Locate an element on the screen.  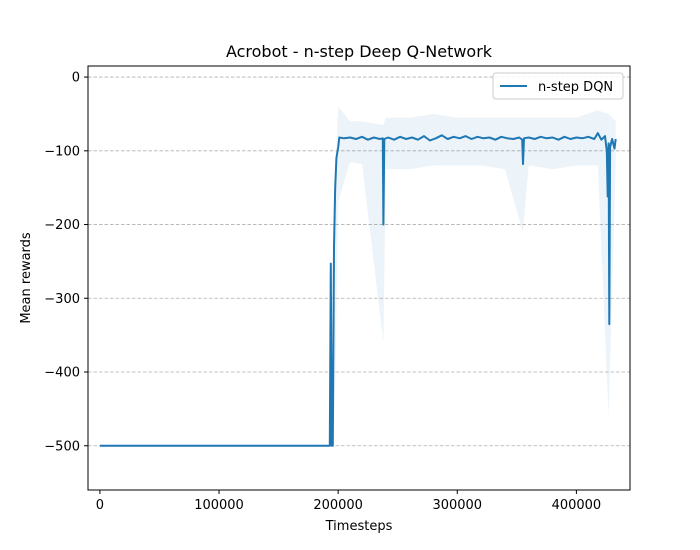
y-axis-title: Mean rewards is located at coordinates (26, 278).